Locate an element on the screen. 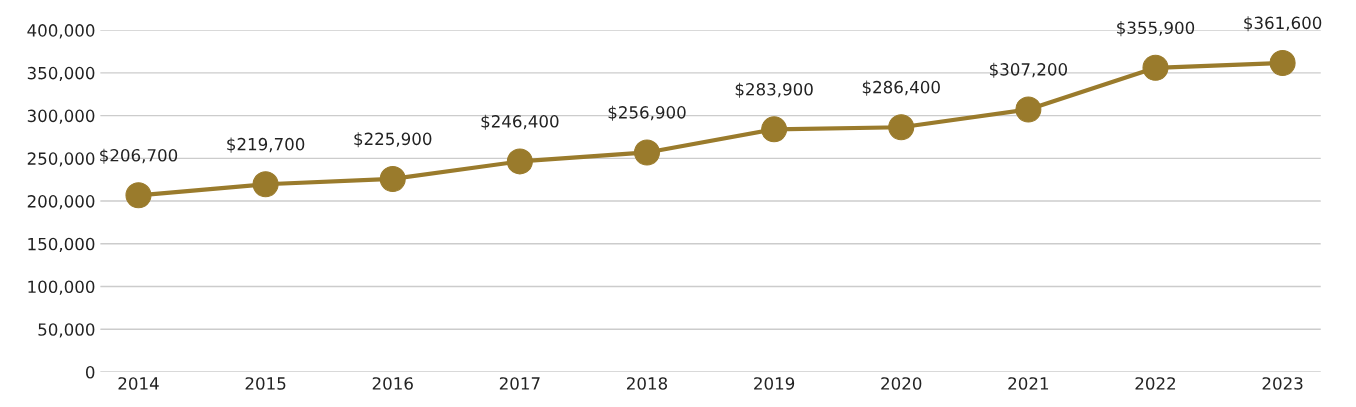 This screenshot has height=407, width=1356. data-label: $355,900 is located at coordinates (1156, 29).